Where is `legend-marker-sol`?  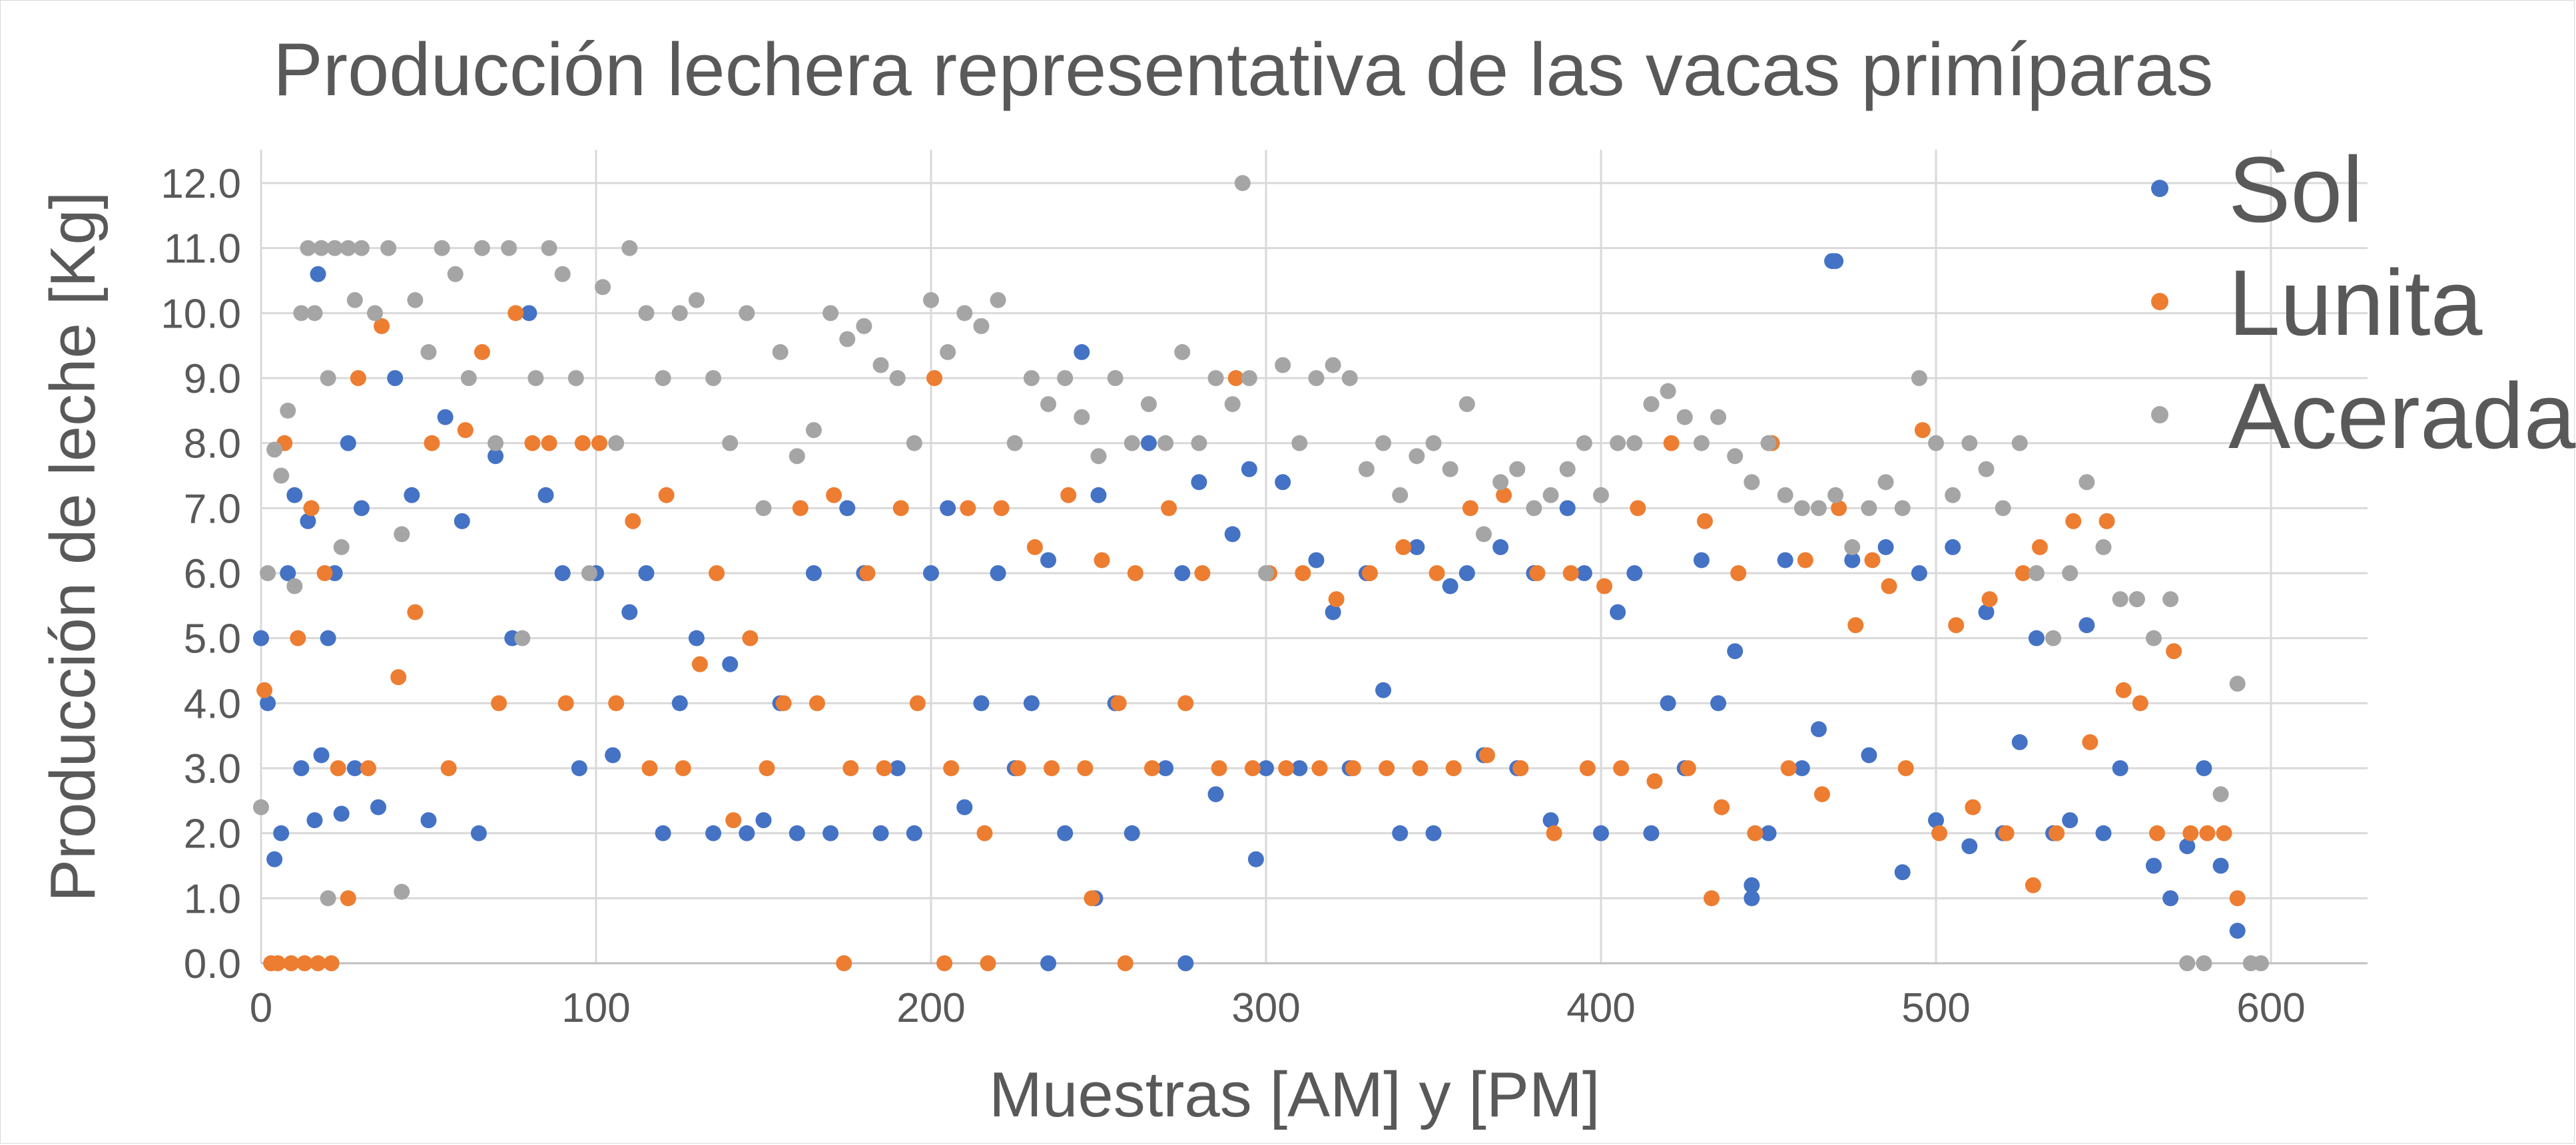 legend-marker-sol is located at coordinates (2159, 188).